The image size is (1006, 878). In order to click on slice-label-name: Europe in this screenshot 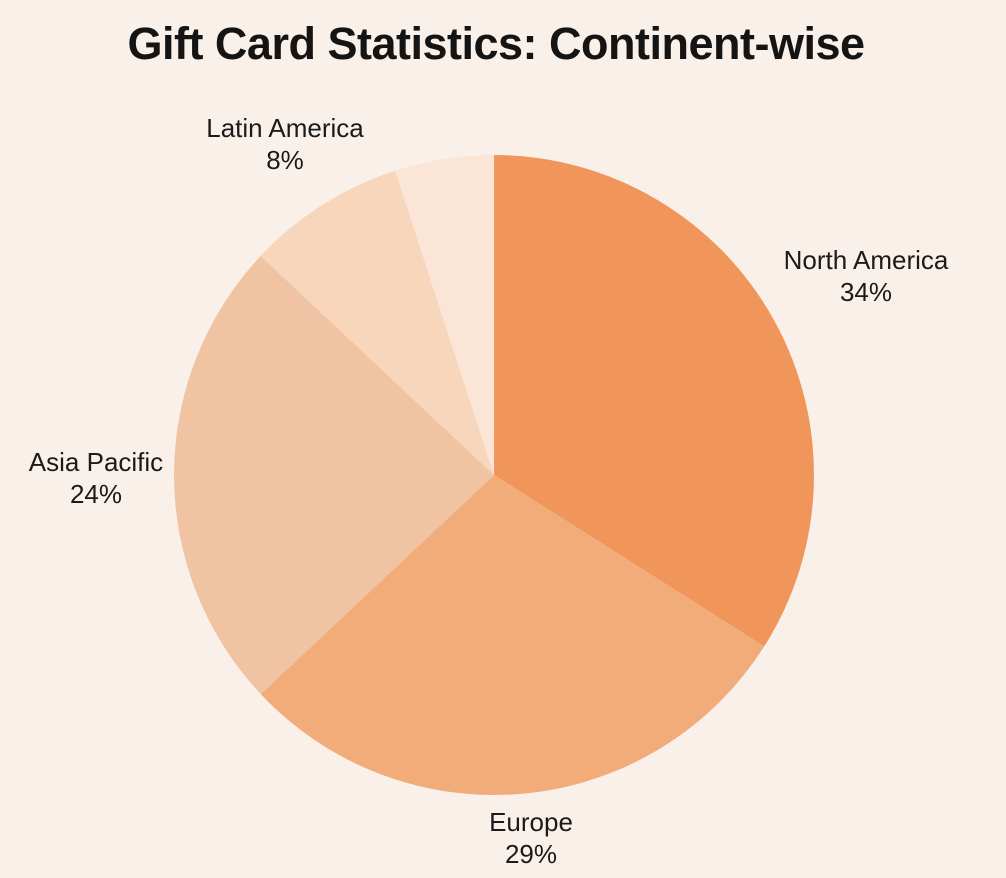, I will do `click(531, 822)`.